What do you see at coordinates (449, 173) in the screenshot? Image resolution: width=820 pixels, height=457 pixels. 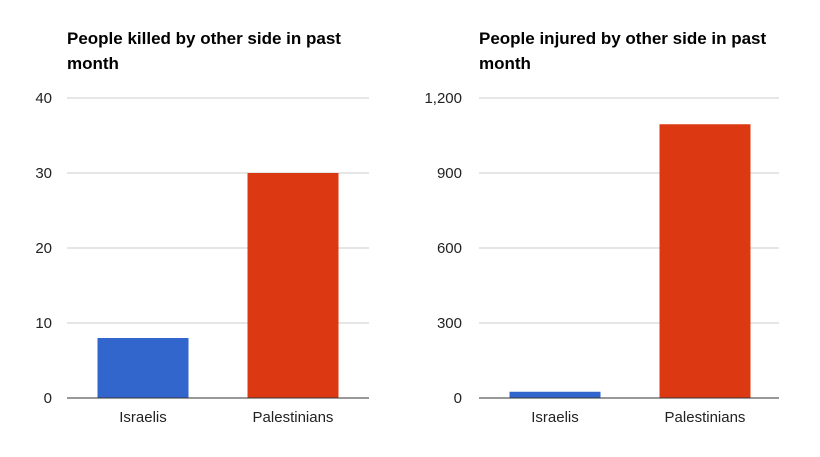 I see `injured-y-tick-label: 900` at bounding box center [449, 173].